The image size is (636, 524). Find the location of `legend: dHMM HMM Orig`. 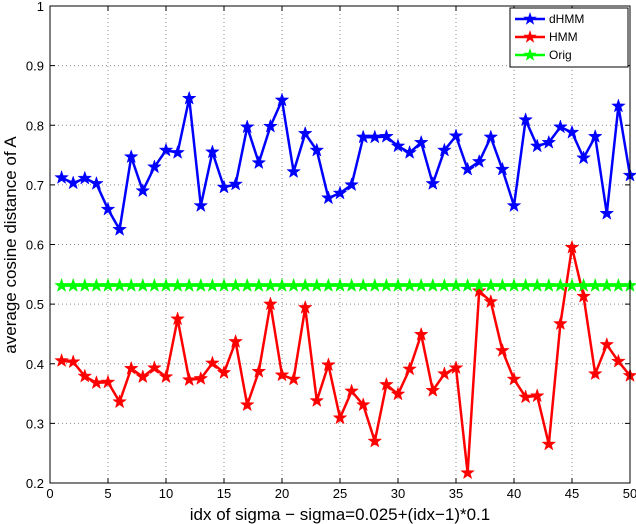

legend: dHMM HMM Orig is located at coordinates (569, 37).